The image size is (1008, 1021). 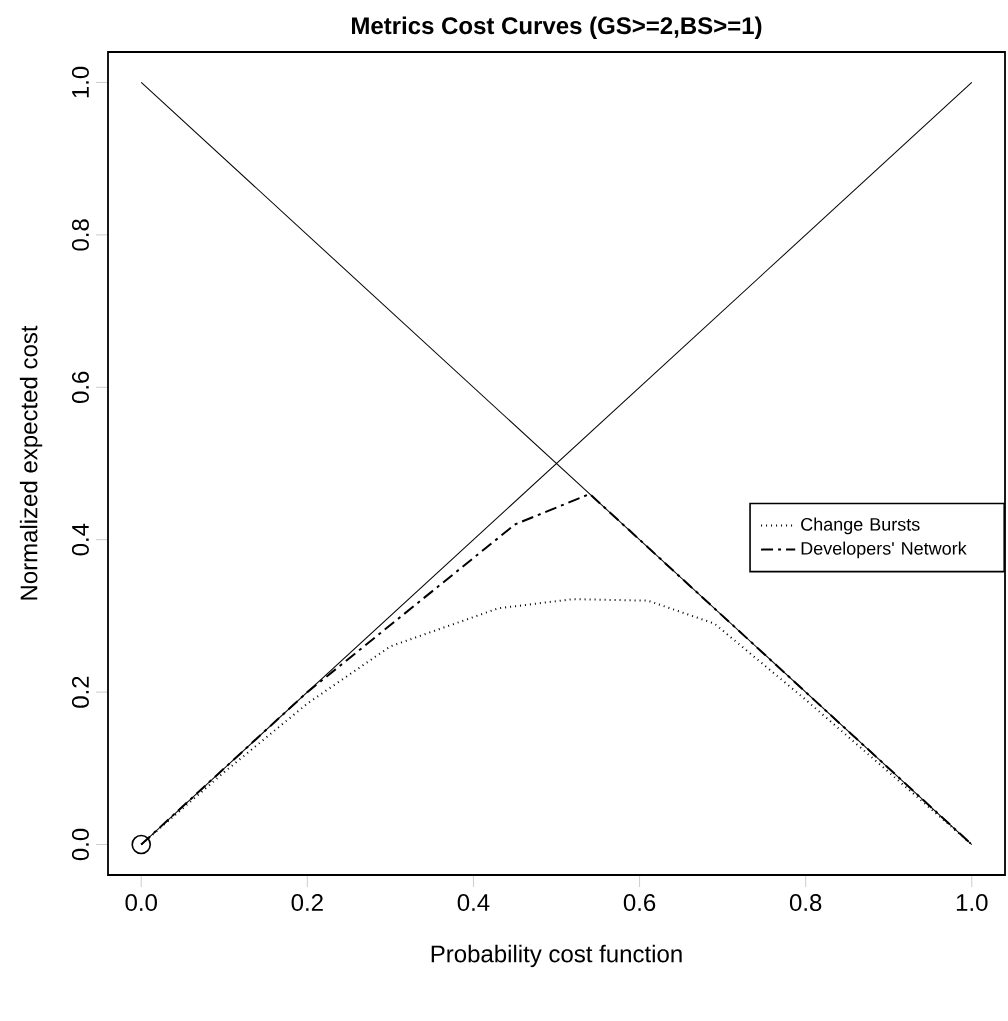 I want to click on chart-title: Metrics Cost Curves (GS>=2,BS>=1), so click(x=557, y=27).